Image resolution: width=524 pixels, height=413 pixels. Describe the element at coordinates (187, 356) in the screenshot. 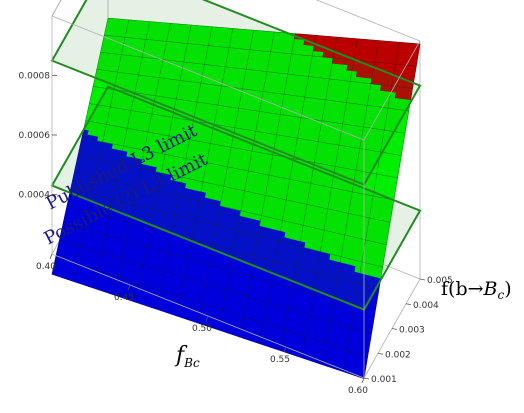

I see `x-axis-title: fBc` at that location.